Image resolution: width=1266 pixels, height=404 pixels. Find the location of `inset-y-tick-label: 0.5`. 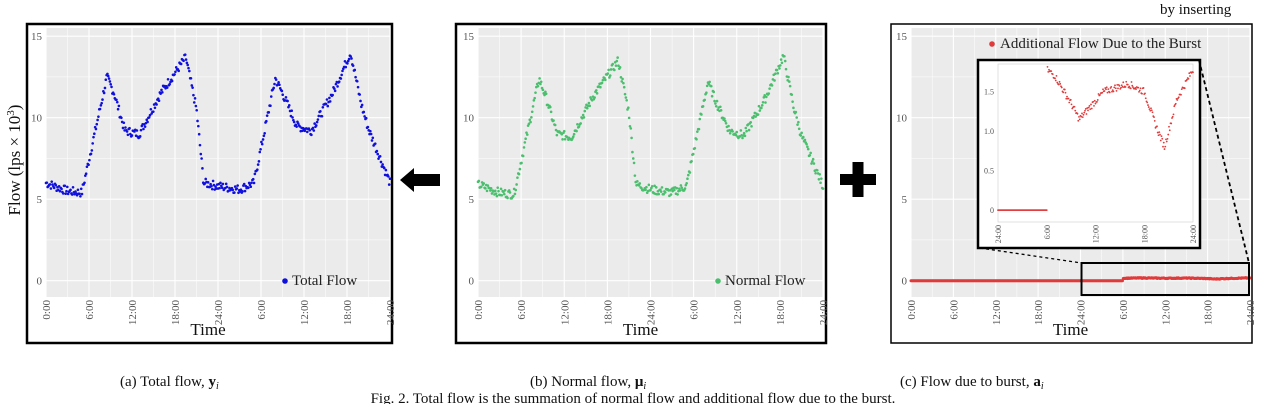

inset-y-tick-label: 0.5 is located at coordinates (989, 171).